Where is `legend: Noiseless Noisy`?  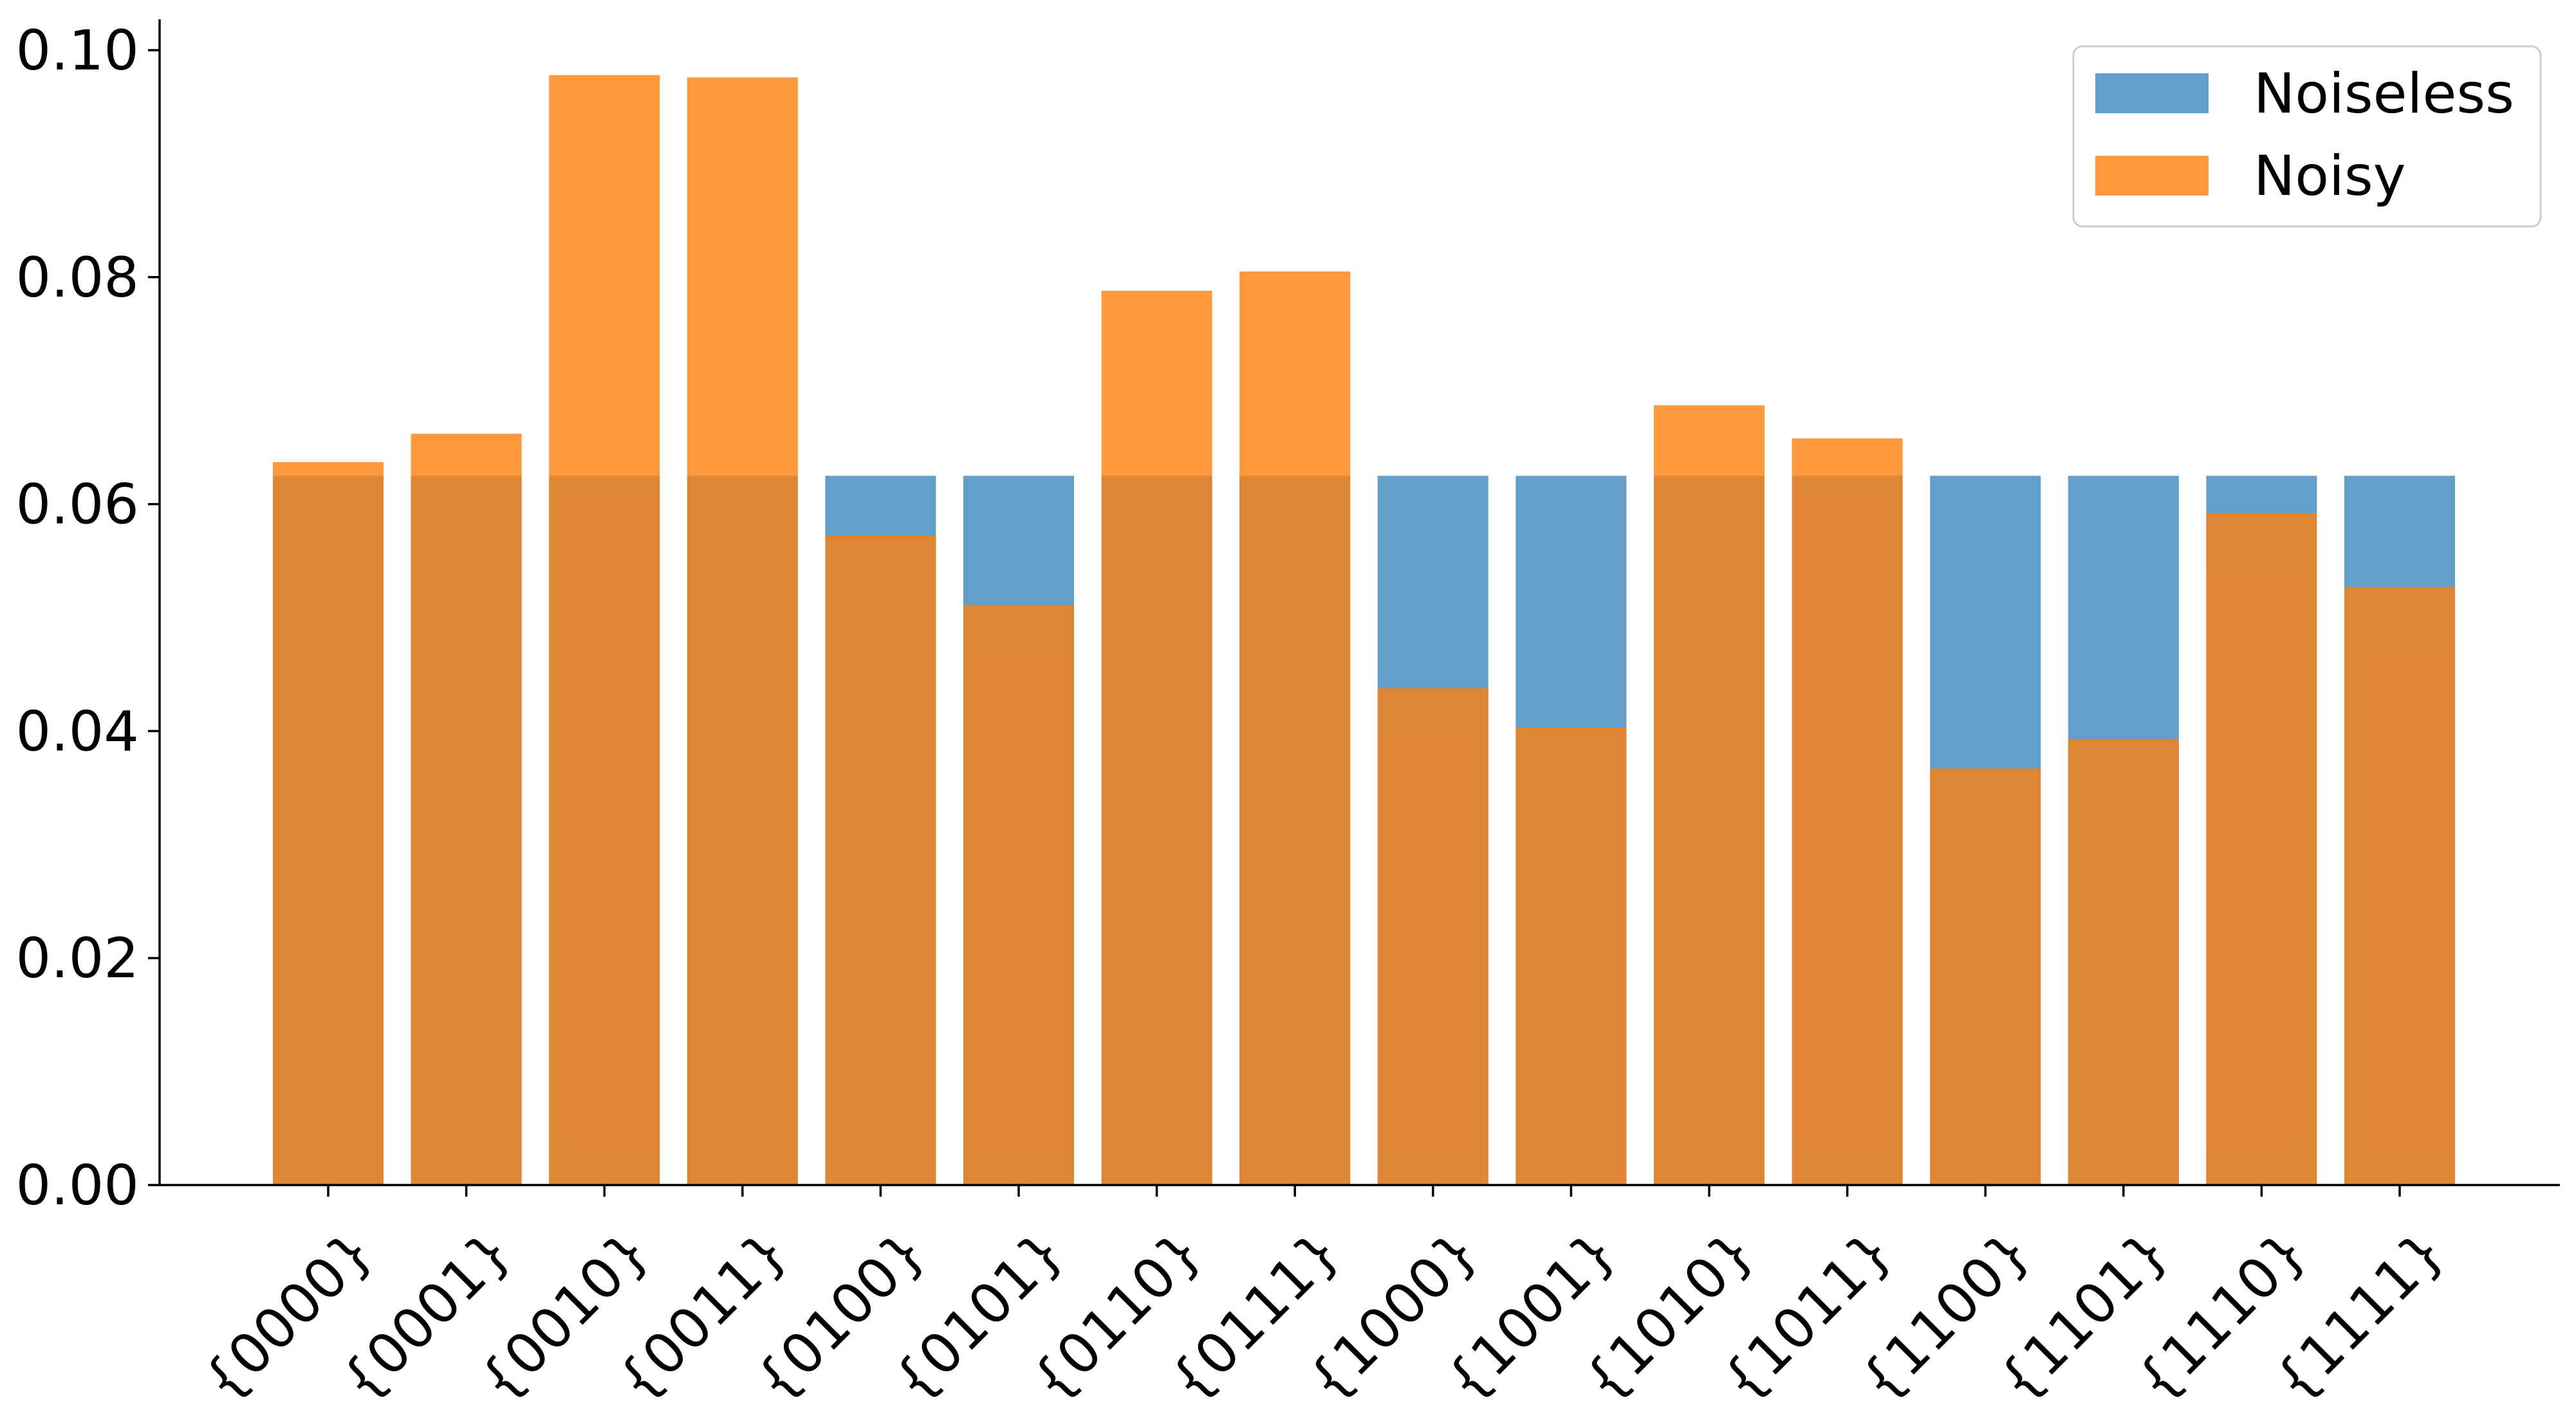 legend: Noiseless Noisy is located at coordinates (2307, 136).